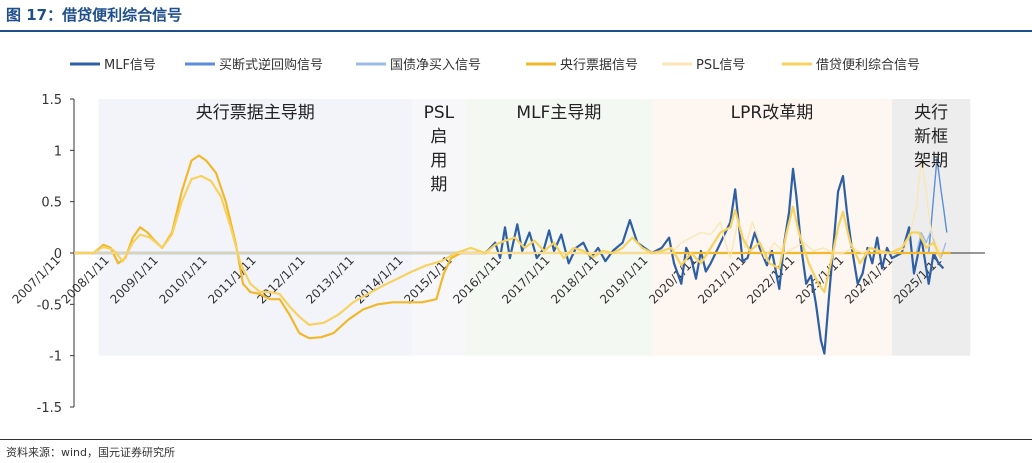  I want to click on y-tick-label: 1, so click(58, 151).